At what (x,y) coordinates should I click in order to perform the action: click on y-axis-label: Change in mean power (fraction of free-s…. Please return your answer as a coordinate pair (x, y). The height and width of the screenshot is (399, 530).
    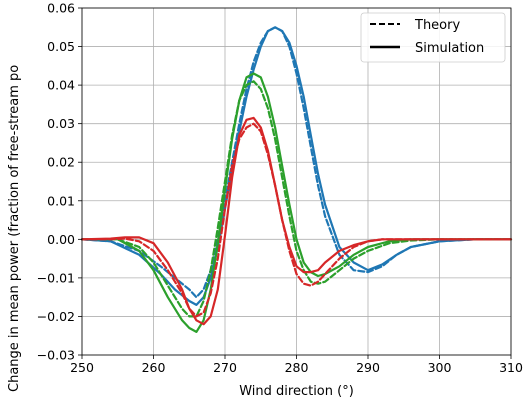
    Looking at the image, I should click on (14, 228).